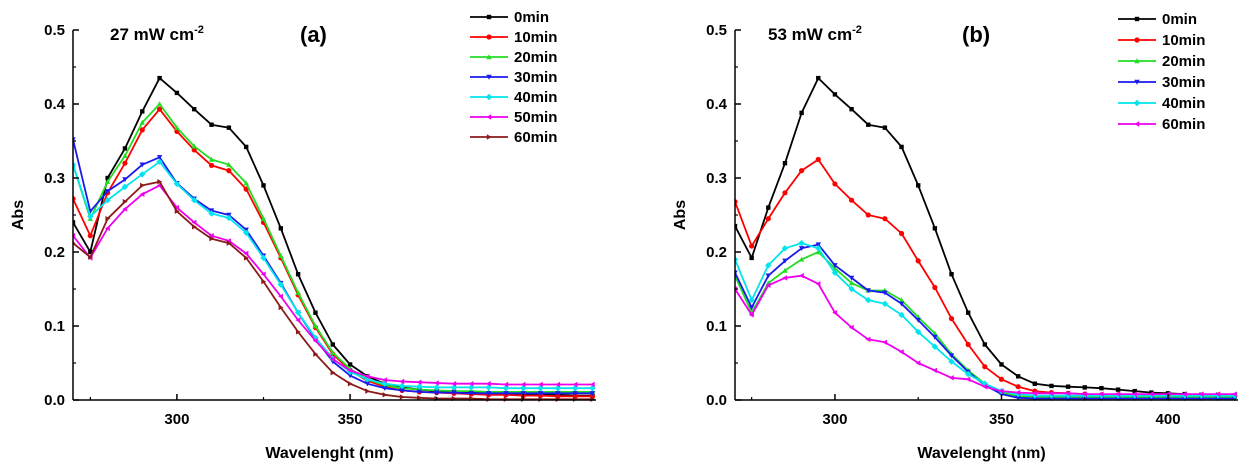 Image resolution: width=1255 pixels, height=465 pixels. I want to click on legend-marker-40min-a, so click(489, 97).